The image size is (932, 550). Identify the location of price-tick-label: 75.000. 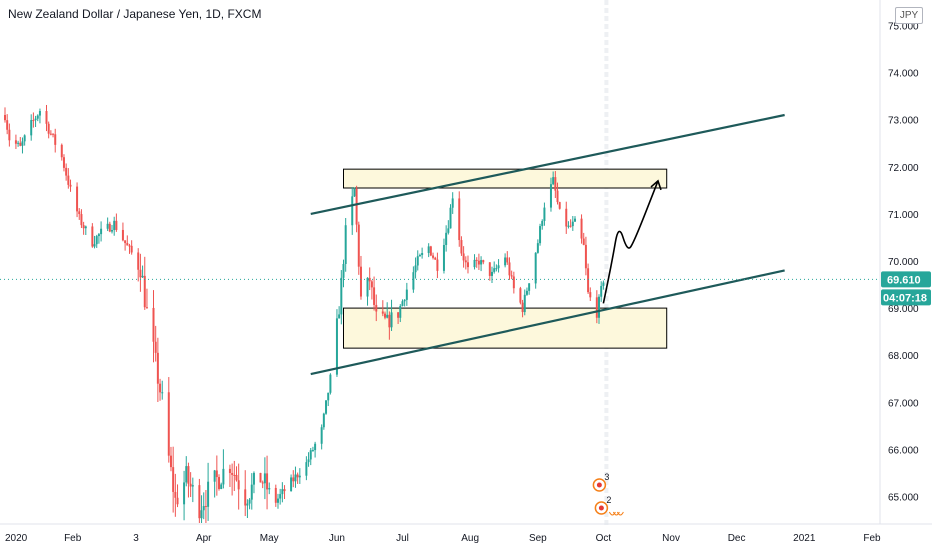
(903, 27).